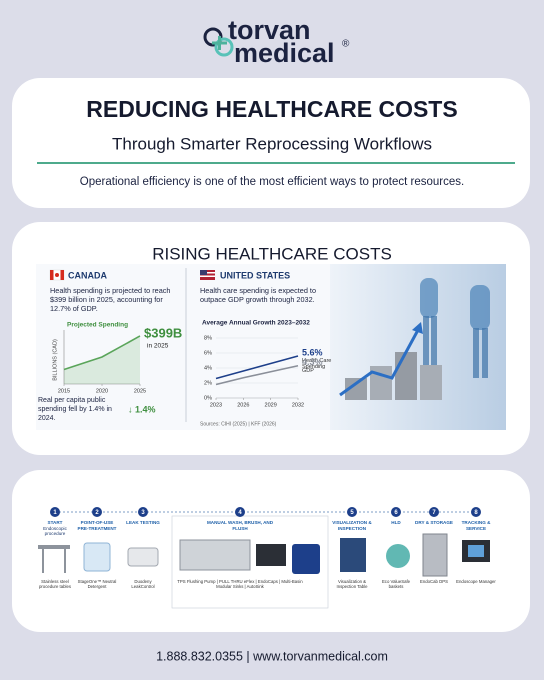 The width and height of the screenshot is (544, 680). Describe the element at coordinates (269, 30) in the screenshot. I see `logo-text: torvan` at that location.